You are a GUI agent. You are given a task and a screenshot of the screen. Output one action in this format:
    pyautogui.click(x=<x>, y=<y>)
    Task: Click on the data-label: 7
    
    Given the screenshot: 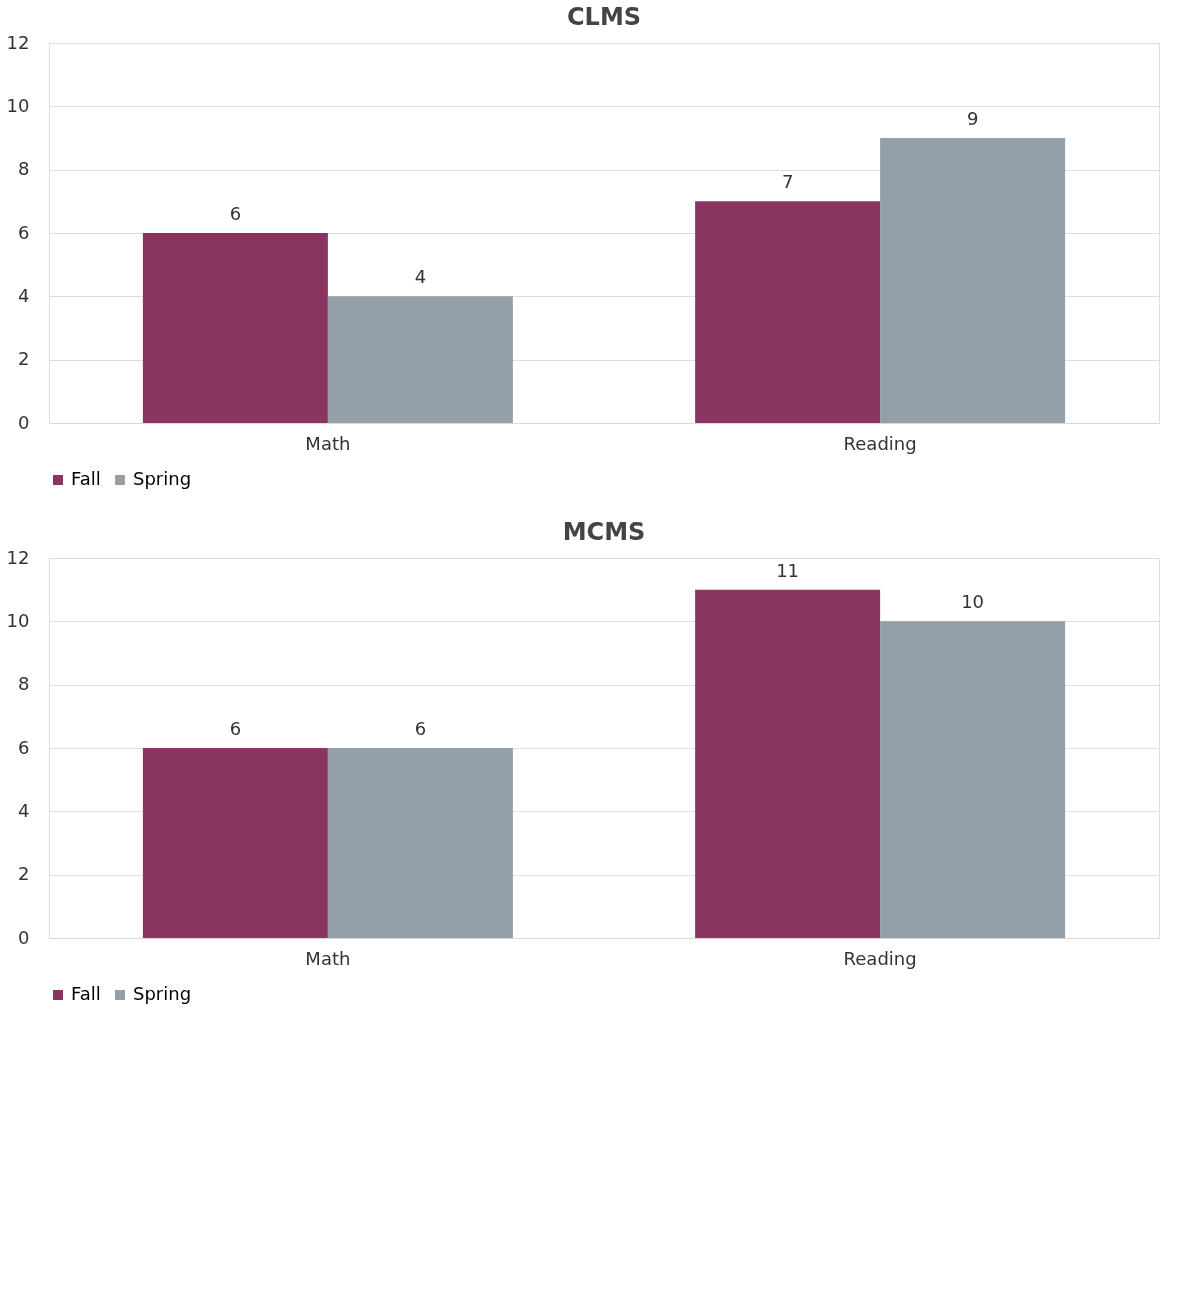 What is the action you would take?
    pyautogui.click(x=787, y=182)
    